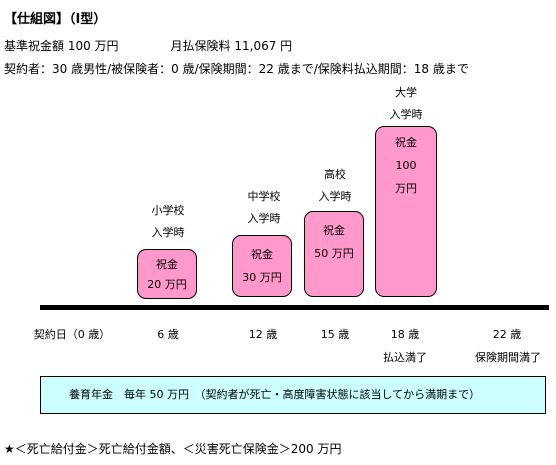 Image resolution: width=556 pixels, height=465 pixels. Describe the element at coordinates (61, 46) in the screenshot. I see `base-amount: 基準祝金額 100 万円` at that location.